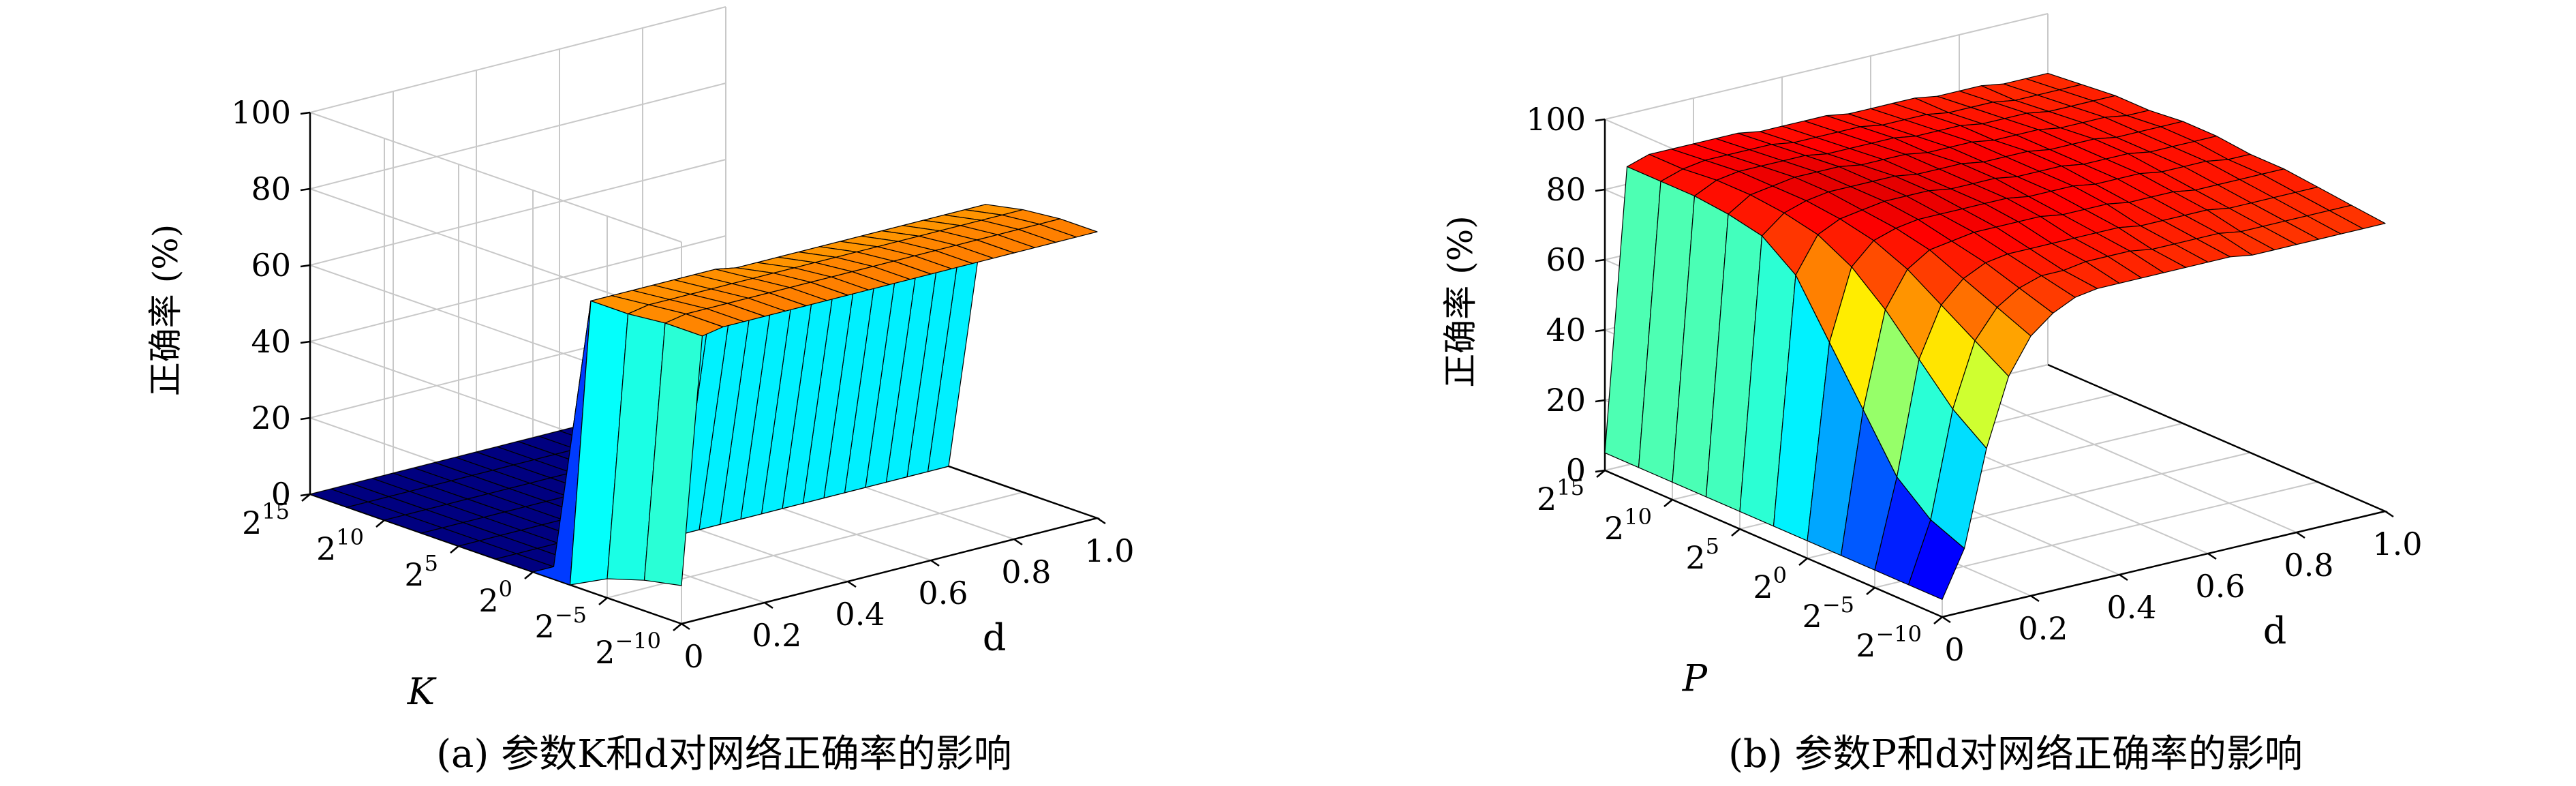 This screenshot has width=2576, height=786. Describe the element at coordinates (1695, 677) in the screenshot. I see `x-axis-label: P` at that location.